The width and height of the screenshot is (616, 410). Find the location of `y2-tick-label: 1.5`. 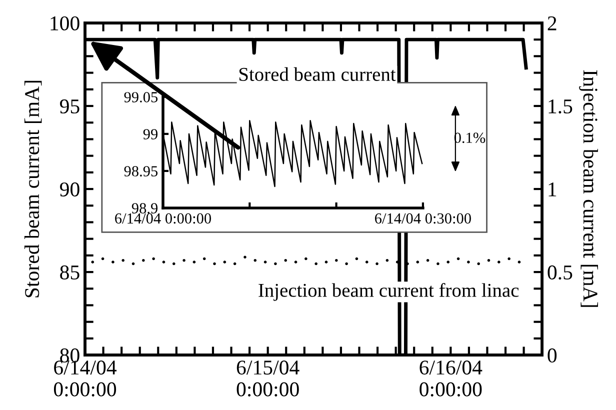

y2-tick-label: 1.5 is located at coordinates (560, 106).